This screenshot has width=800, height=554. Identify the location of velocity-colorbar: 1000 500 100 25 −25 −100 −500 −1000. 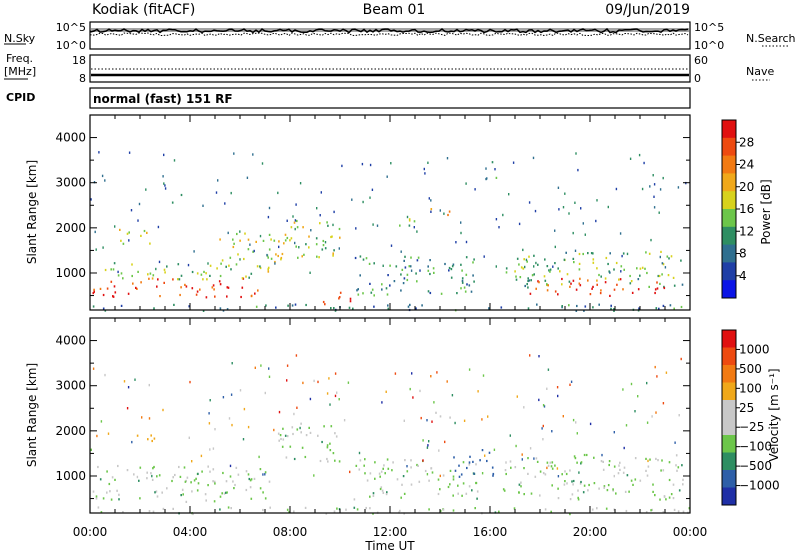
(750, 417).